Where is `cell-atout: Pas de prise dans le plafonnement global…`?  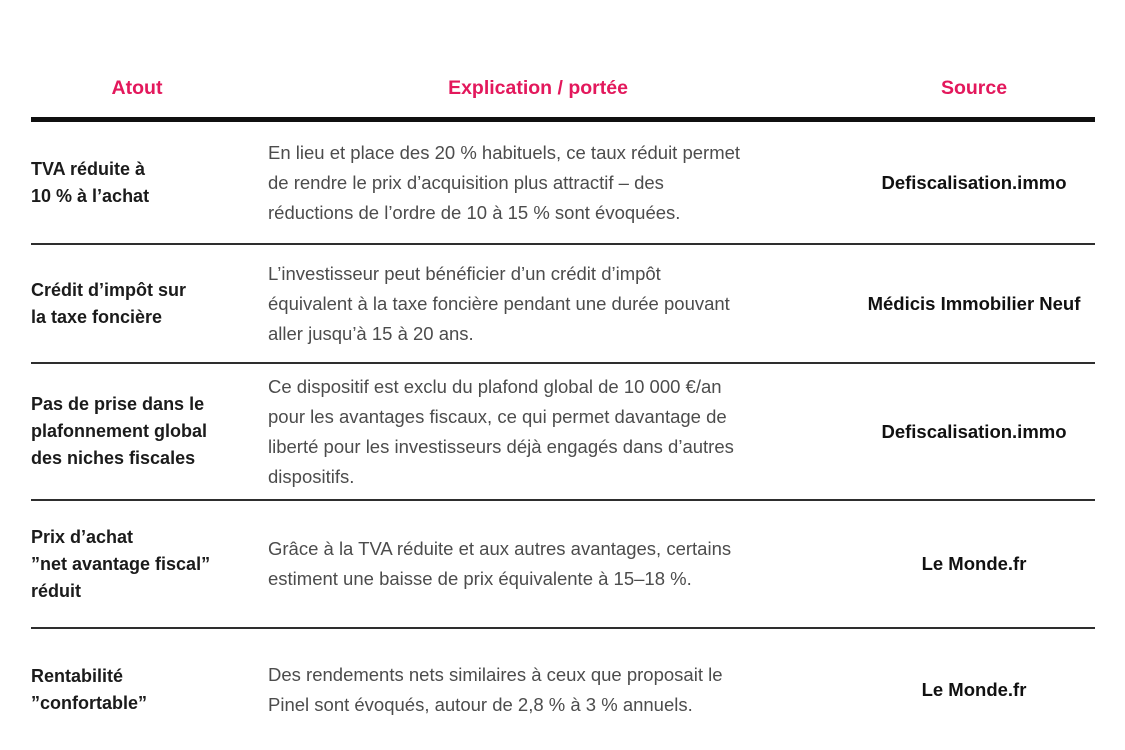
cell-atout: Pas de prise dans le plafonnement global… is located at coordinates (119, 431).